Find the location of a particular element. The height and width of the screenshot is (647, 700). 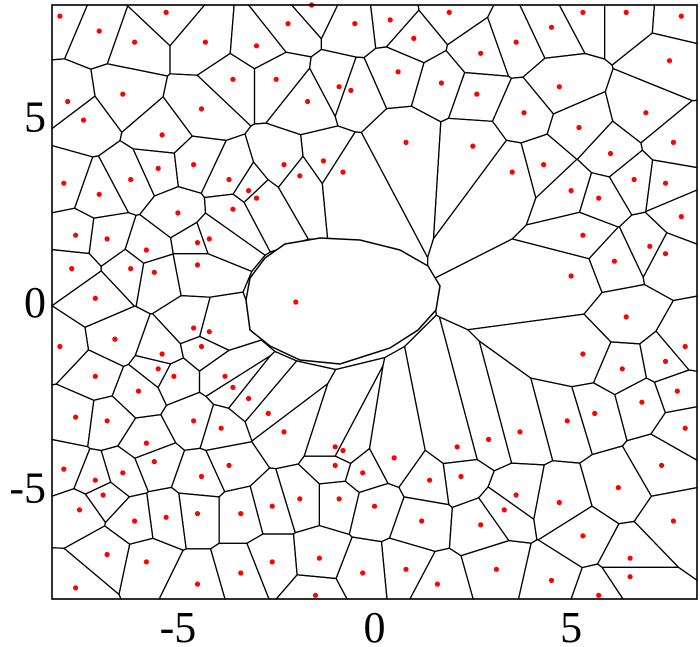

y-axis-ticks: -5 0 5 is located at coordinates (27, 302).